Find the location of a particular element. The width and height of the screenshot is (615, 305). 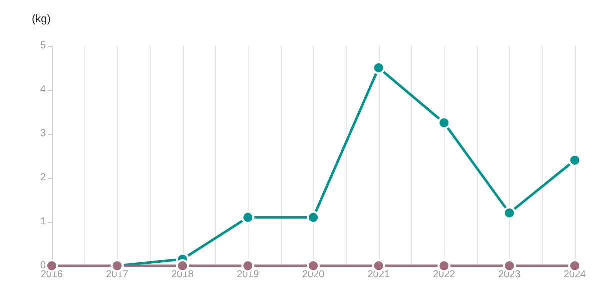

y-tick-label: 2 is located at coordinates (43, 178).